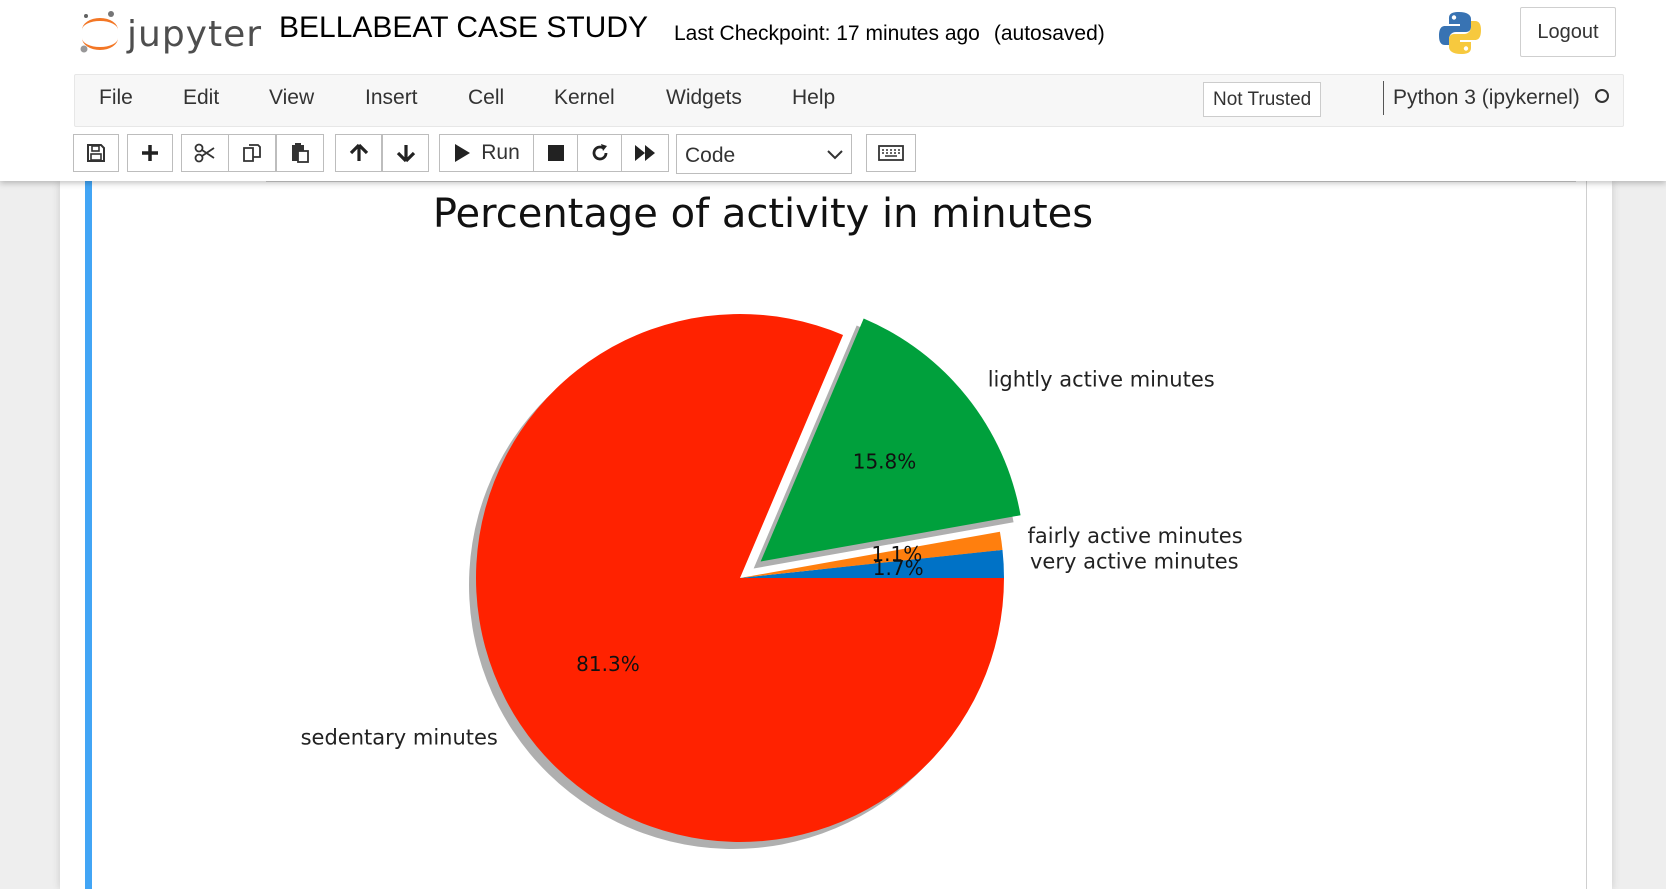  Describe the element at coordinates (1134, 561) in the screenshot. I see `slice-label-very-active-minutes: very active minutes` at that location.